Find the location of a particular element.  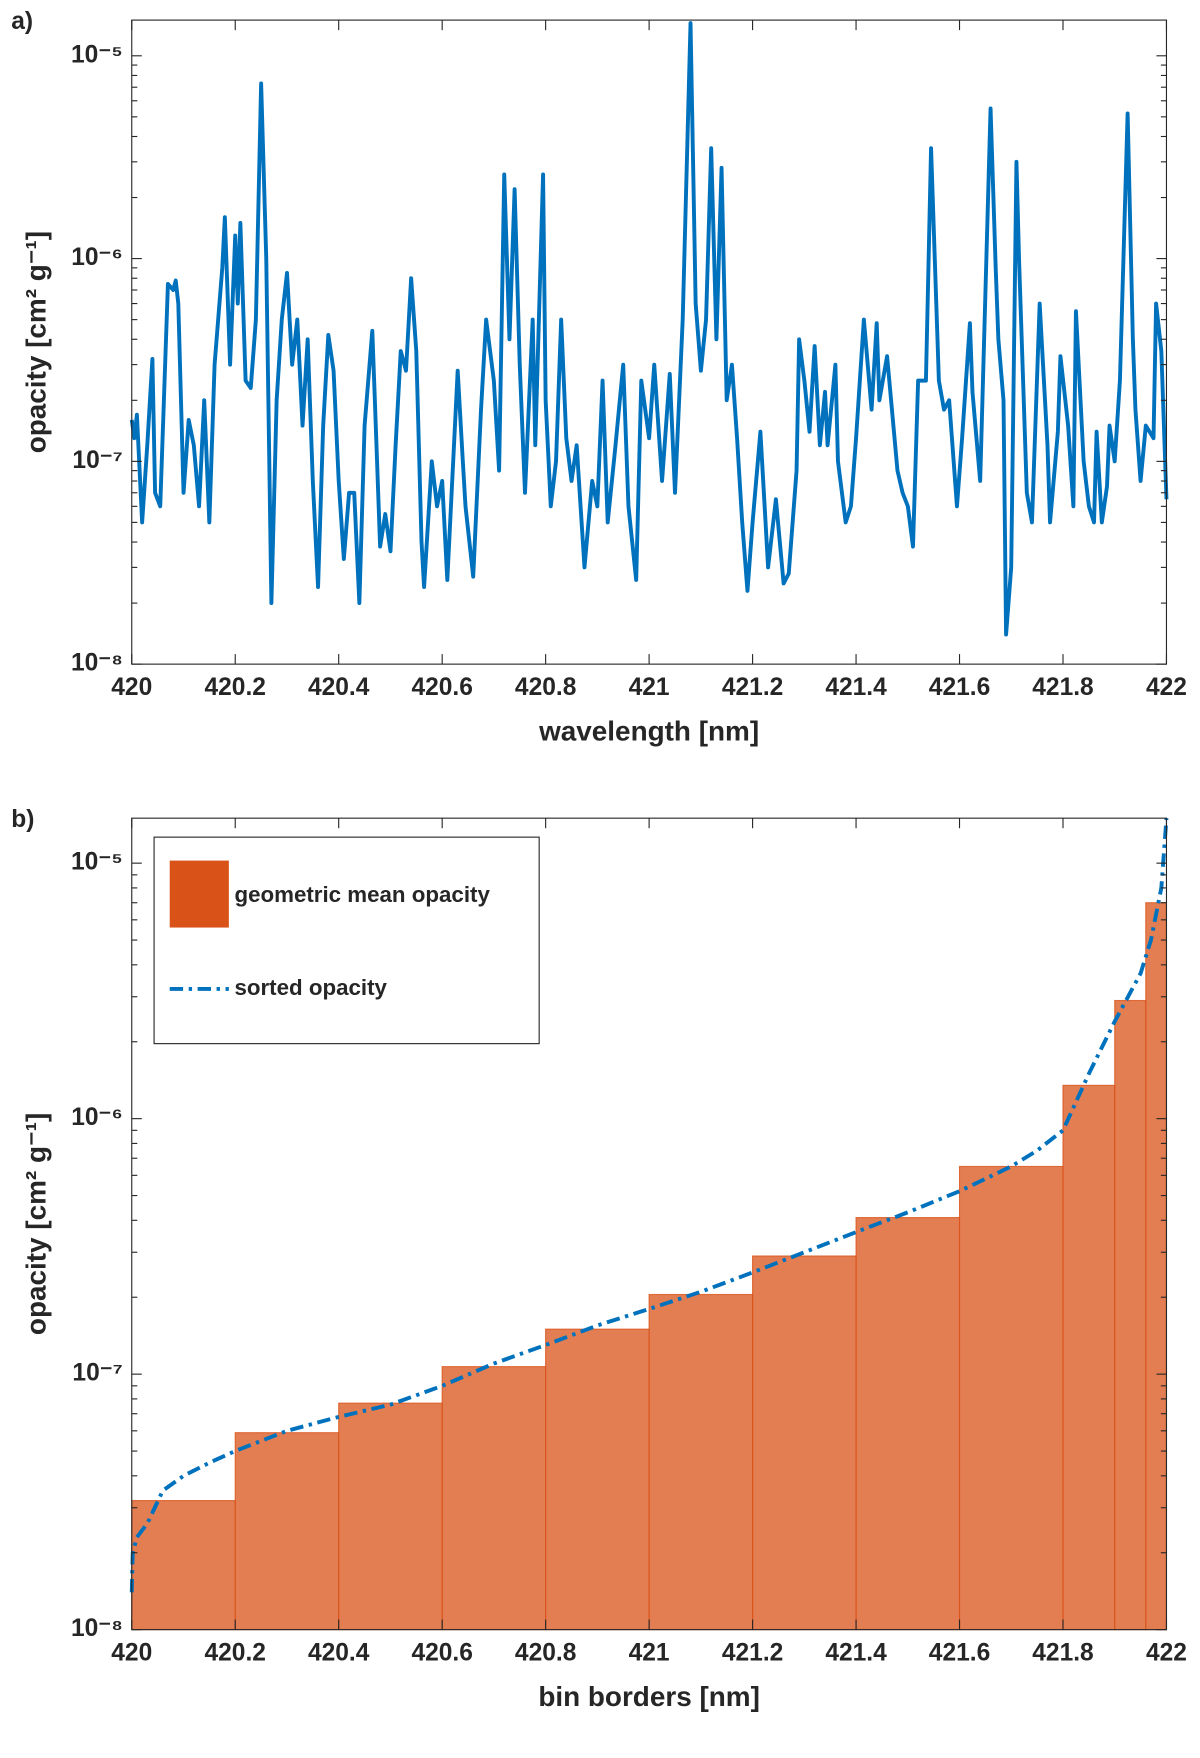

panel-label: b) is located at coordinates (22, 819).